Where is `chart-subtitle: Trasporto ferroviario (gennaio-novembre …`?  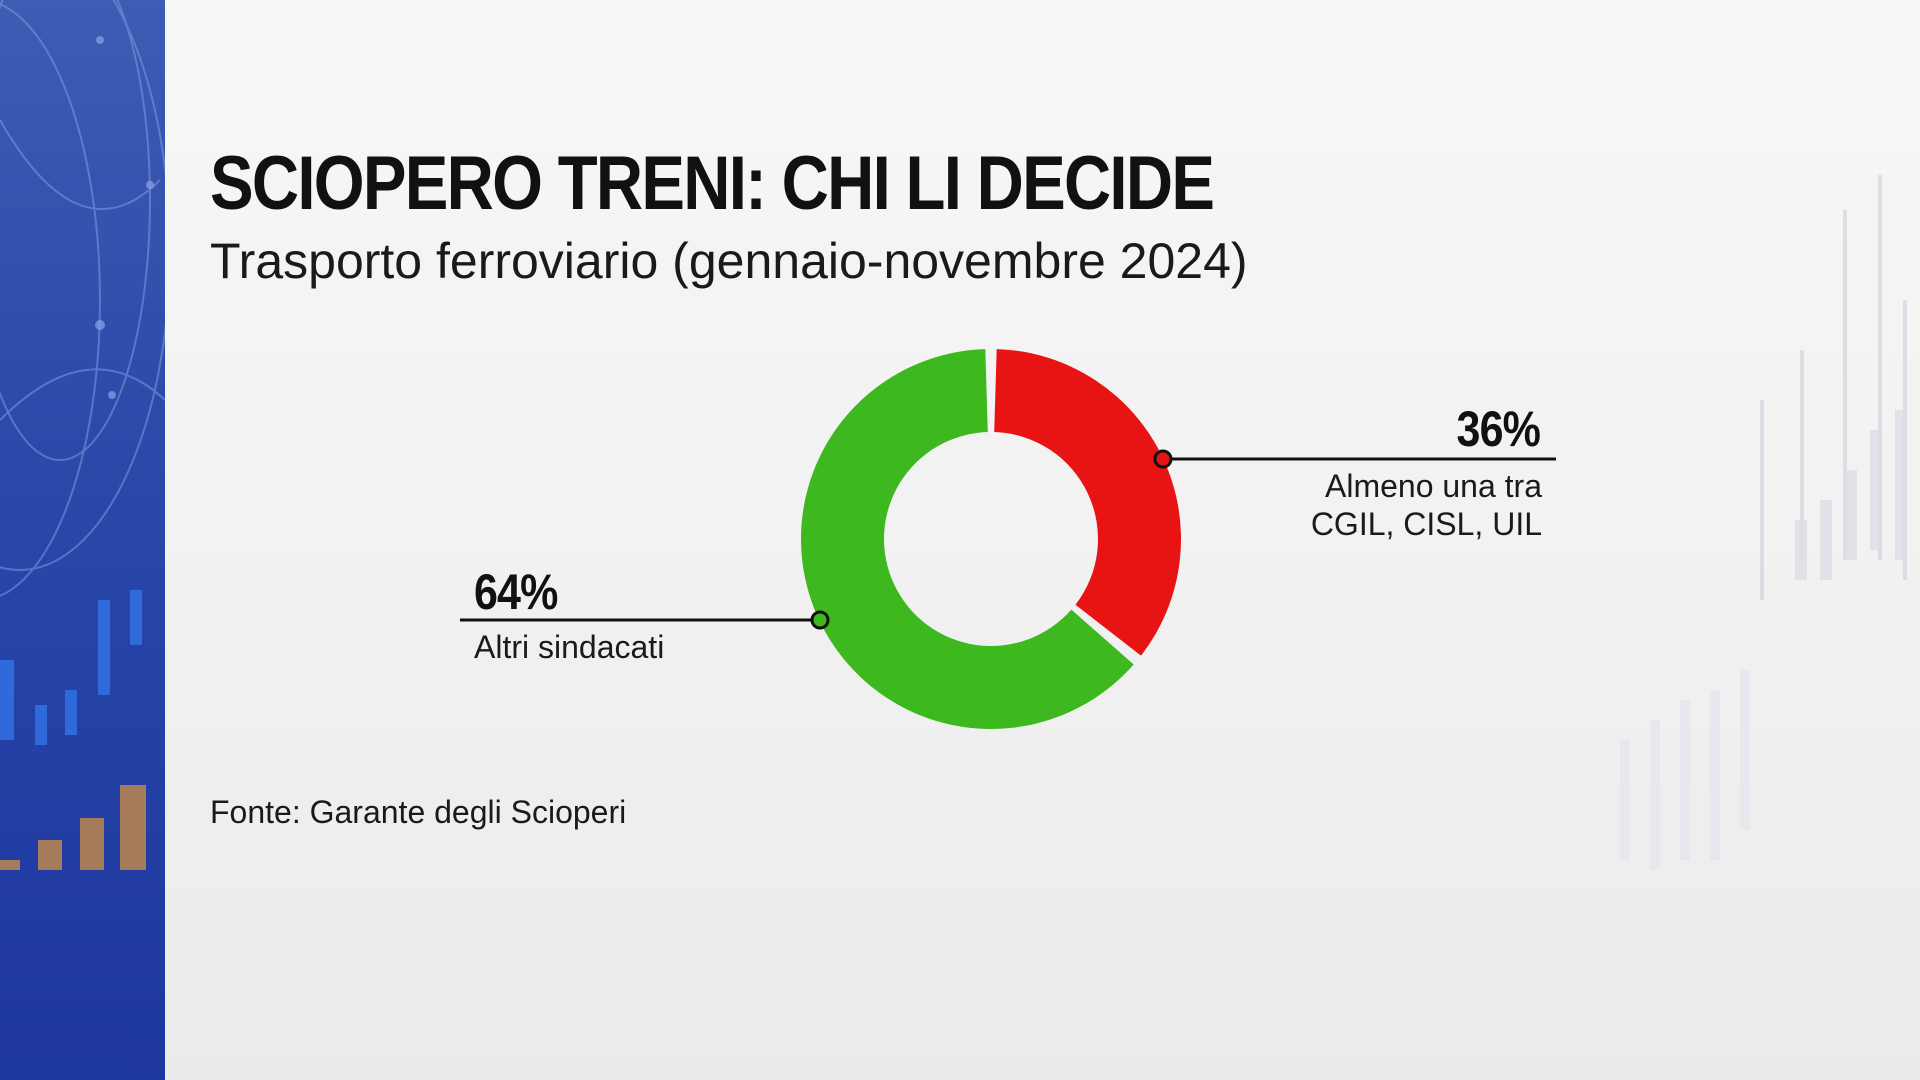
chart-subtitle: Trasporto ferroviario (gennaio-novembre … is located at coordinates (729, 261).